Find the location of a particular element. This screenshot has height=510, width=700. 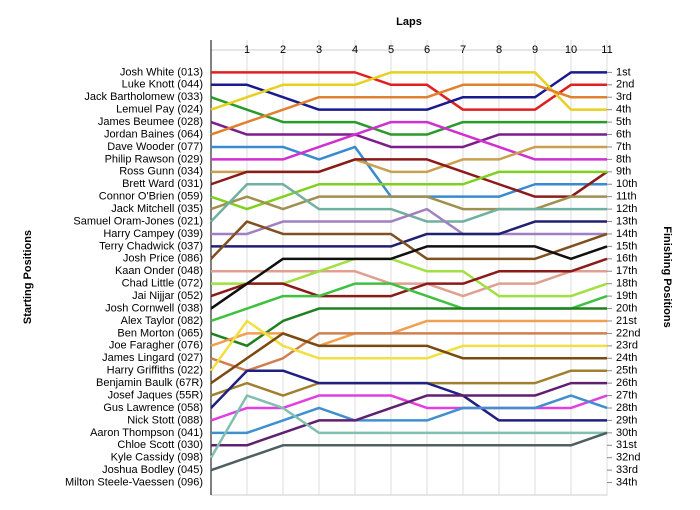

y2-tick-label: 23rd is located at coordinates (627, 346).